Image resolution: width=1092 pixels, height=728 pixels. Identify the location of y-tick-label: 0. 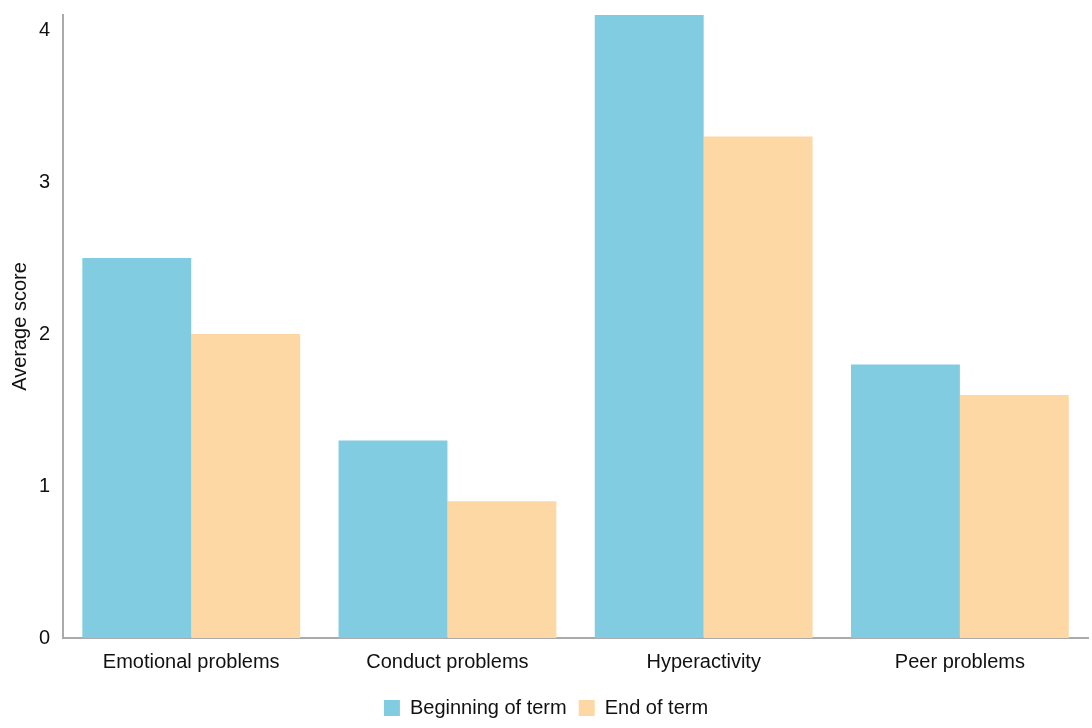
(45, 636).